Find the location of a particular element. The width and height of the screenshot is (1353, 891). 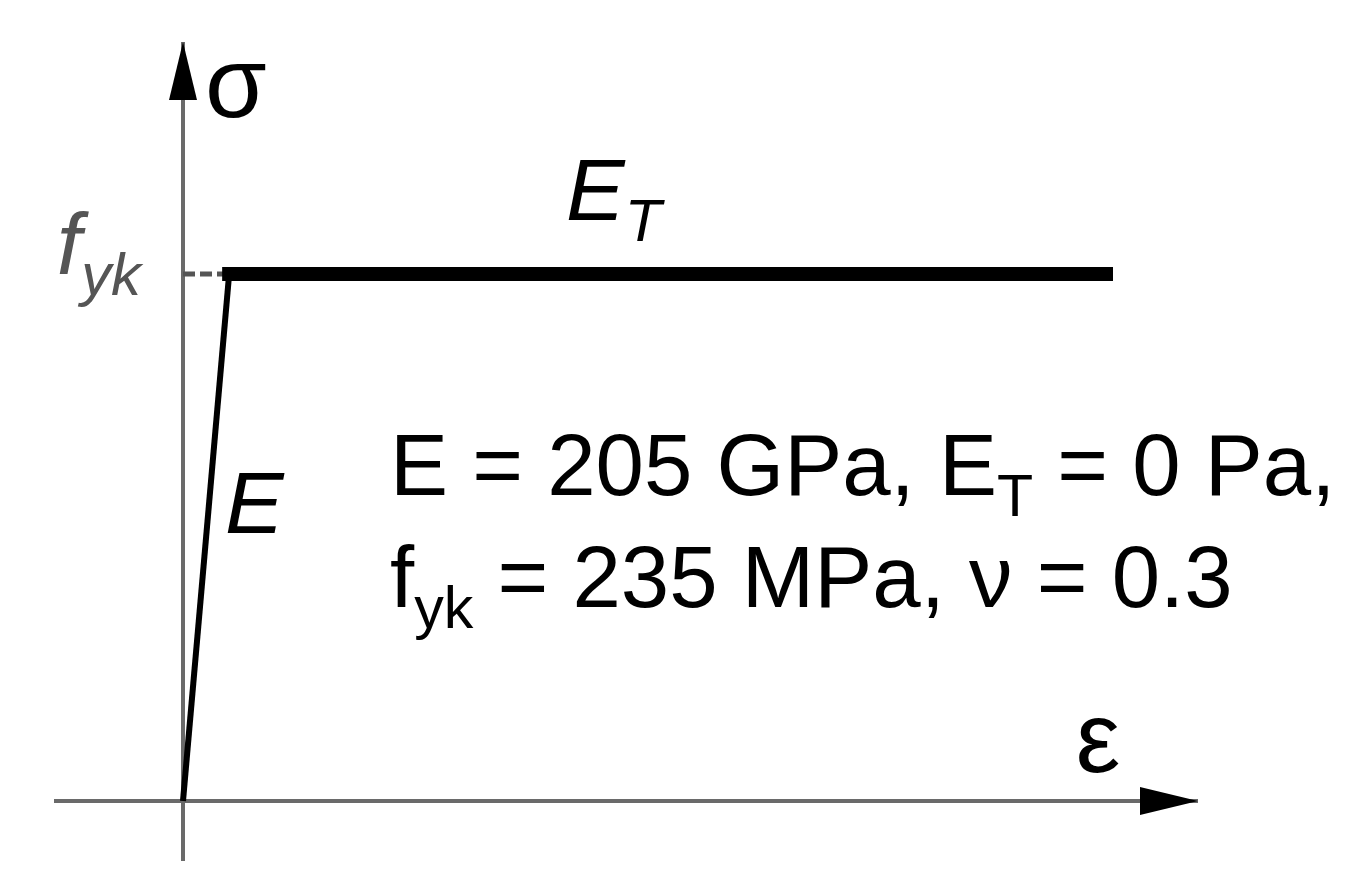

annotation: E = 205 GPa, E$_{T}$ = 0 Pa, is located at coordinates (863, 472).